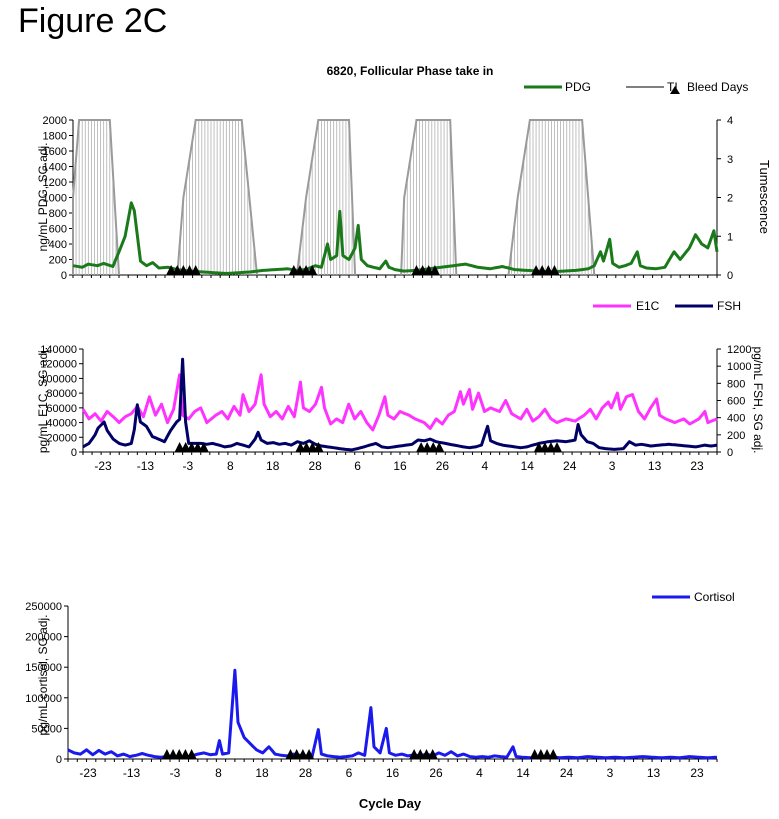  Describe the element at coordinates (697, 773) in the screenshot. I see `chart-3-x-tick-label: 23` at that location.